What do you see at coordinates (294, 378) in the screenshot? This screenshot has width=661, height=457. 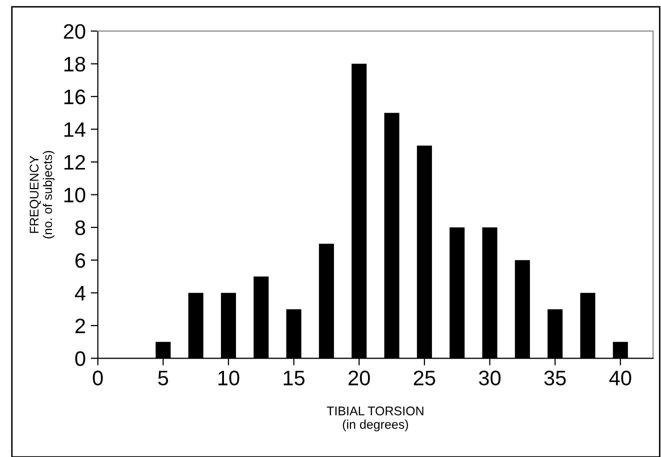 I see `x-tick-label: 15` at bounding box center [294, 378].